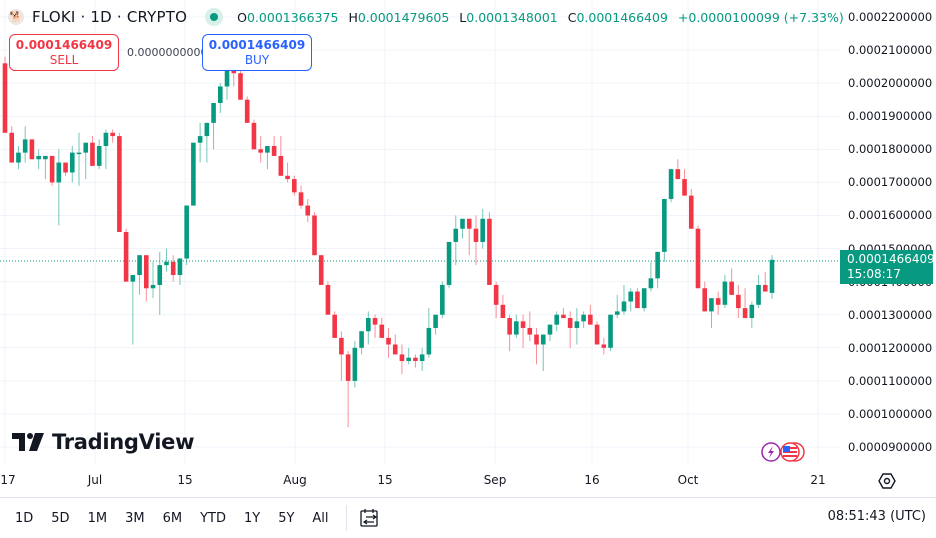 The image size is (936, 538). I want to click on close-value: 0.0001466409, so click(622, 17).